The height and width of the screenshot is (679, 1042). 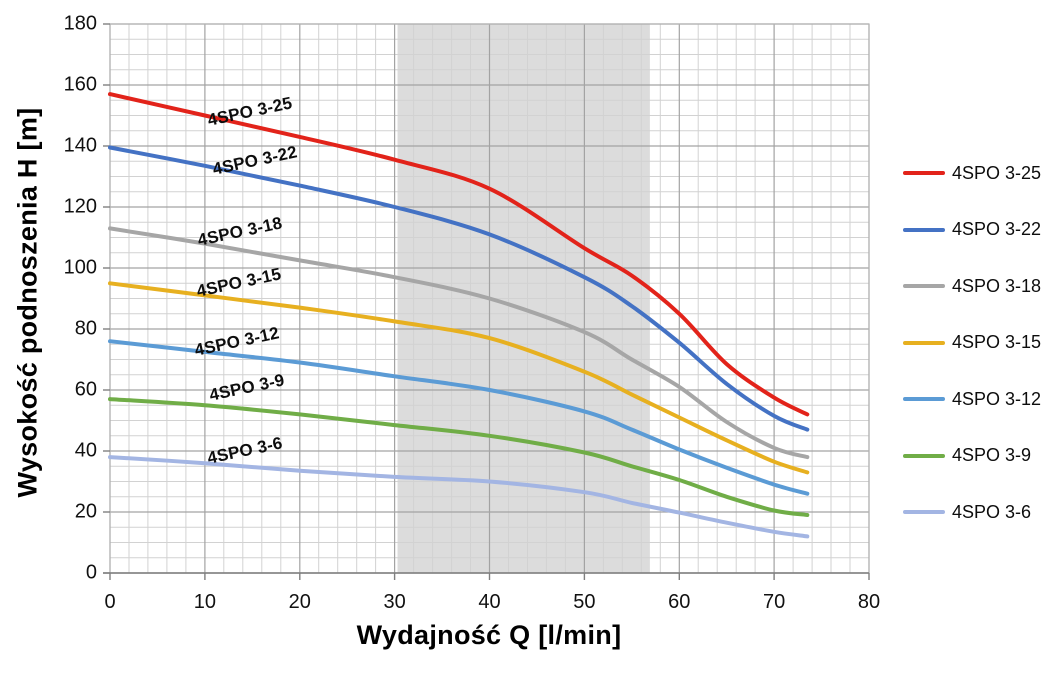 I want to click on y-tick-label: 180, so click(x=80, y=23).